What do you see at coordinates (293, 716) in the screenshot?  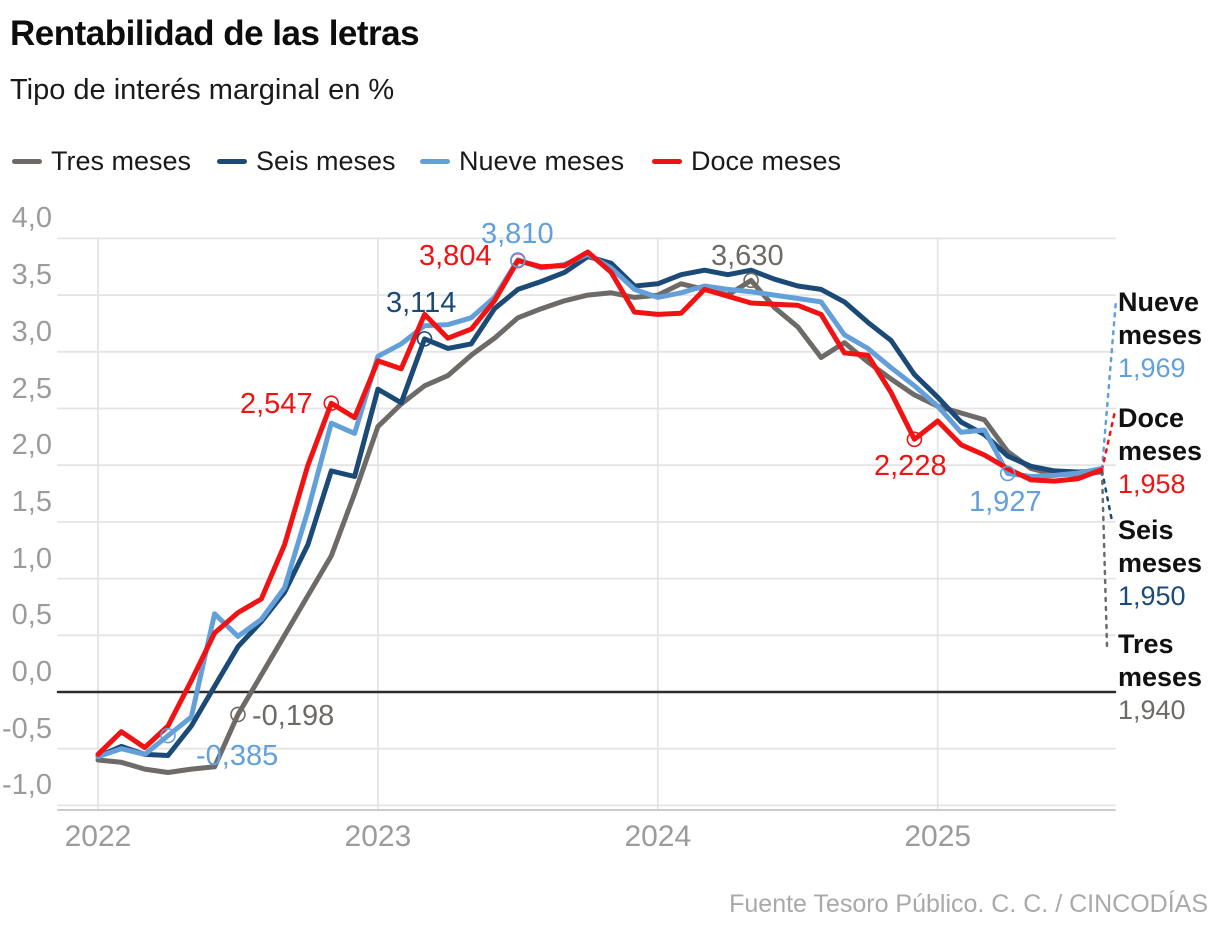 I see `annotation-value: -0,198` at bounding box center [293, 716].